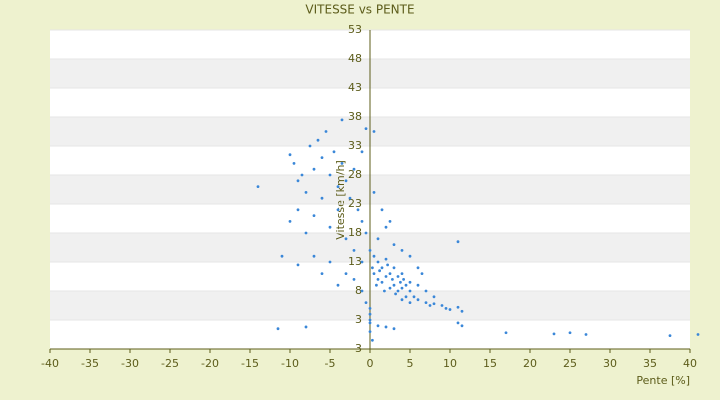  I want to click on y-tick-label: 18, so click(355, 232).